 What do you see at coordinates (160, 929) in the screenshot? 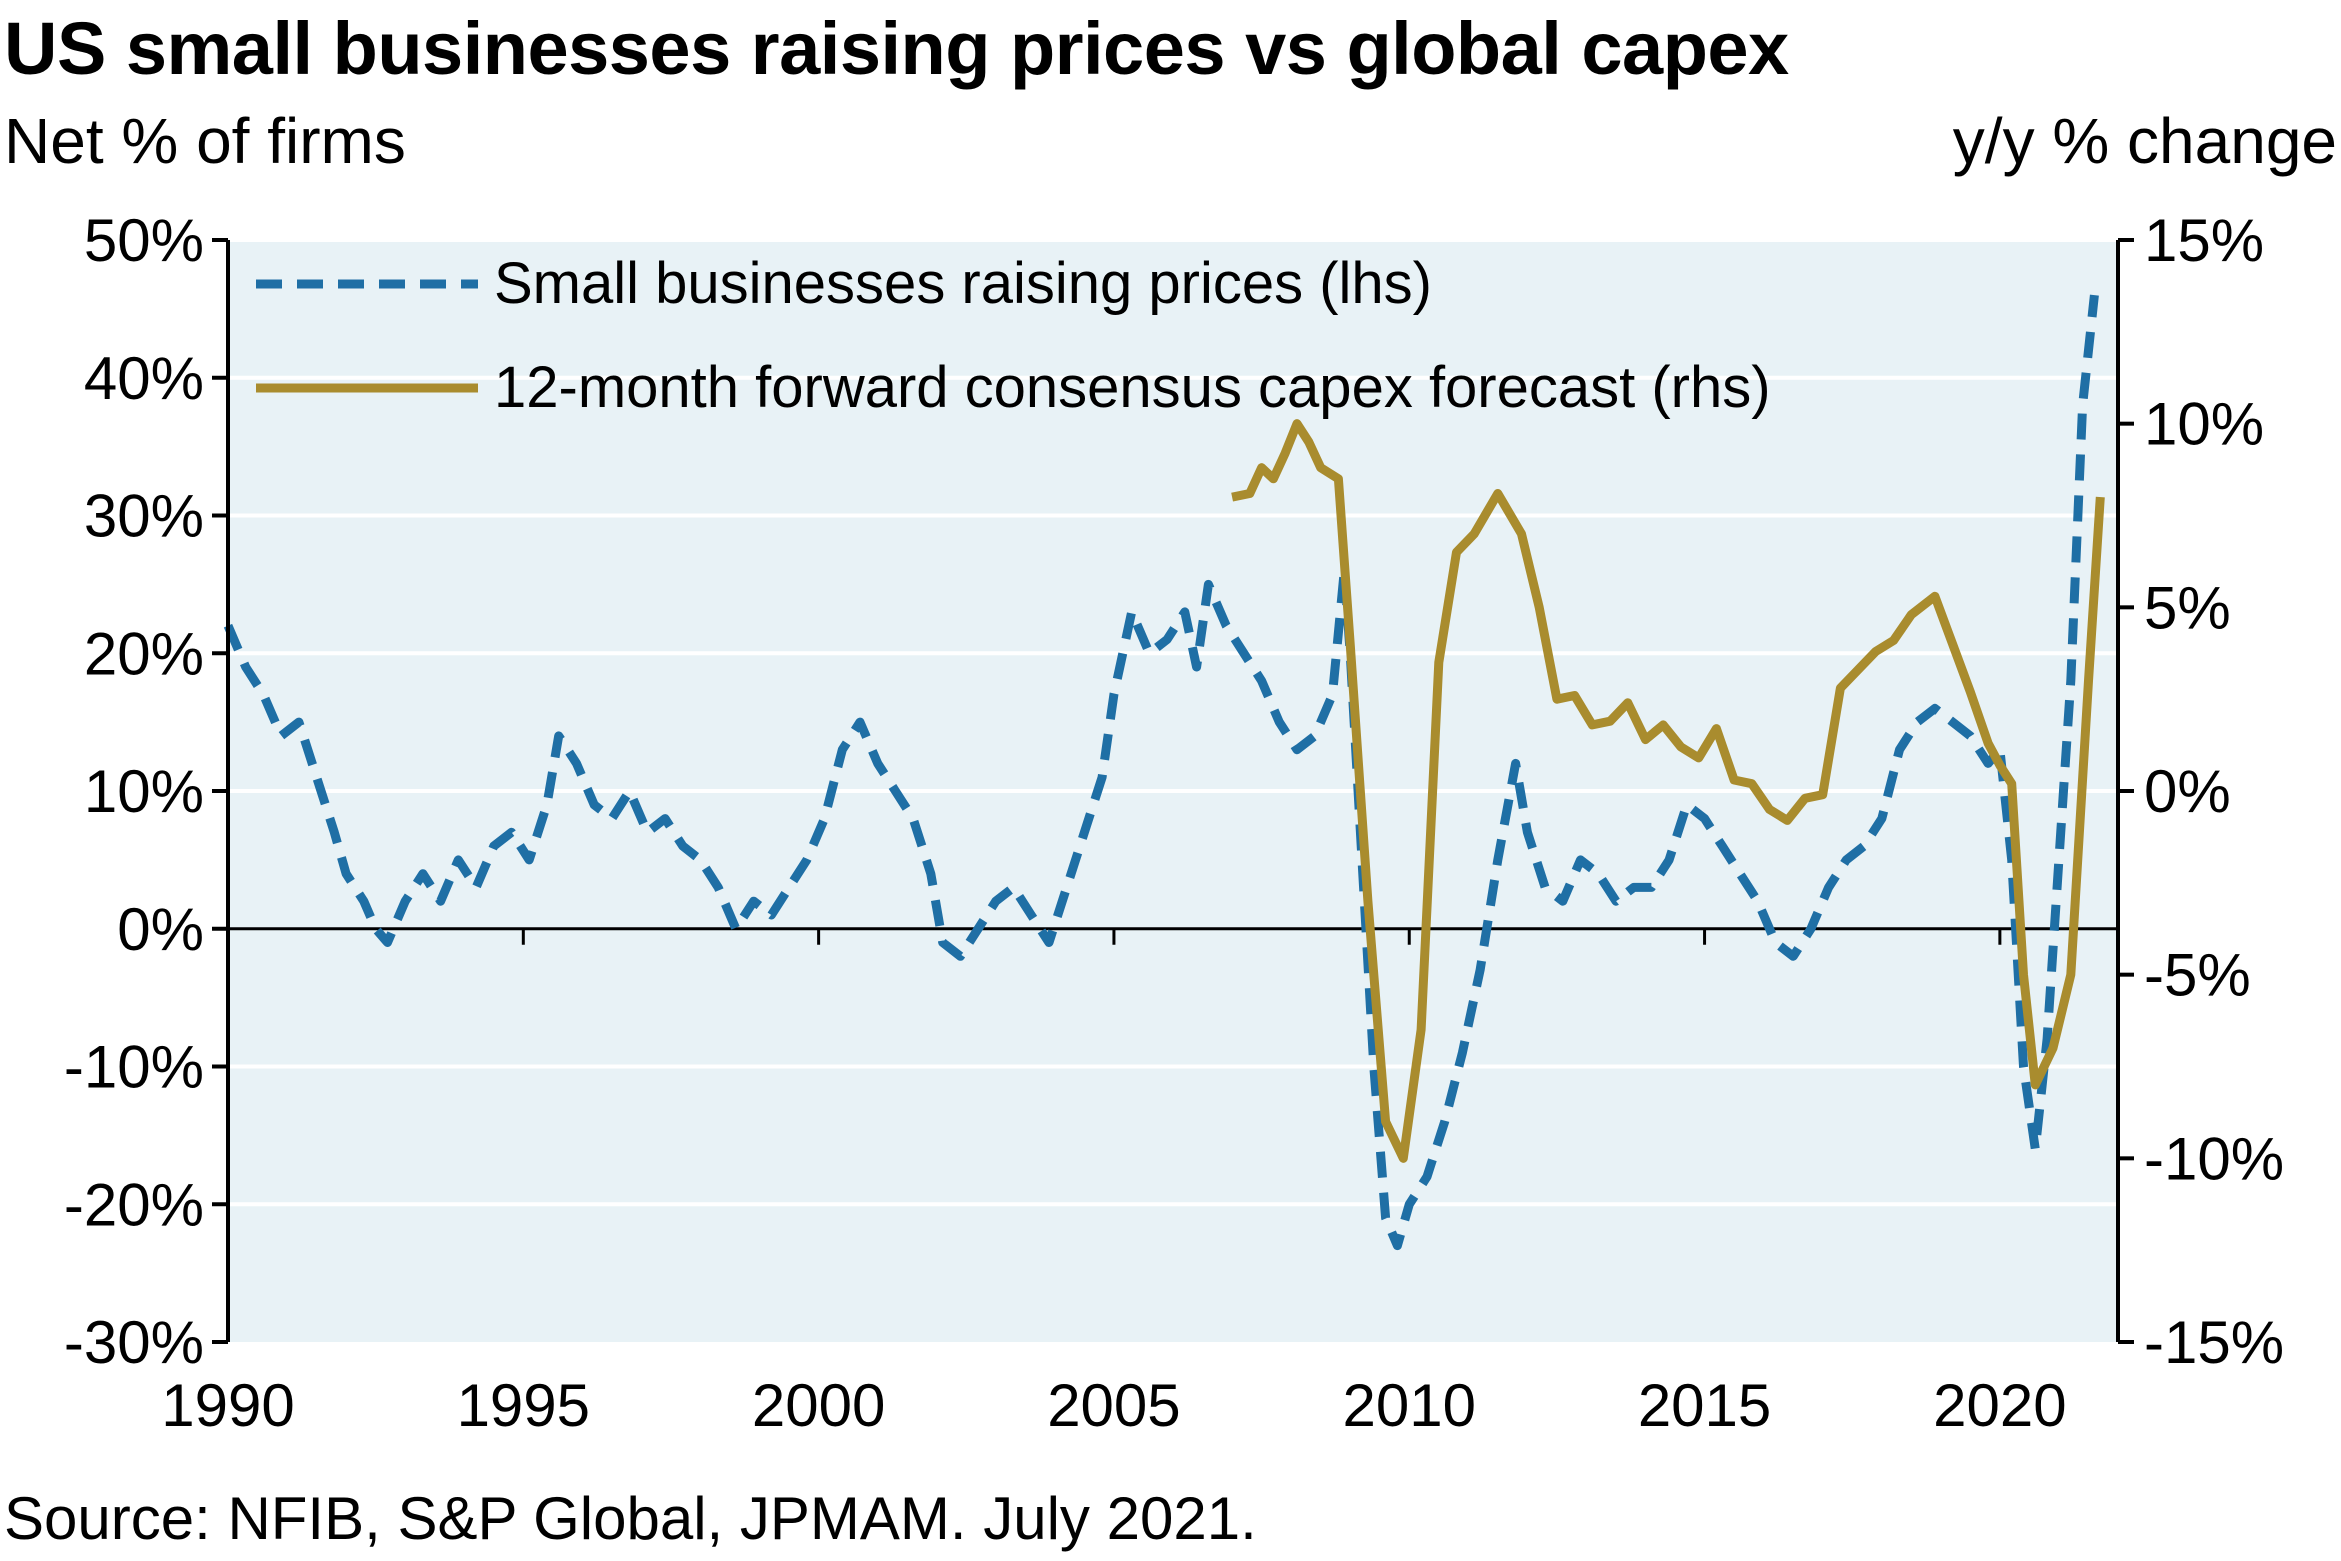
I see `left-tick-label: 0%` at bounding box center [160, 929].